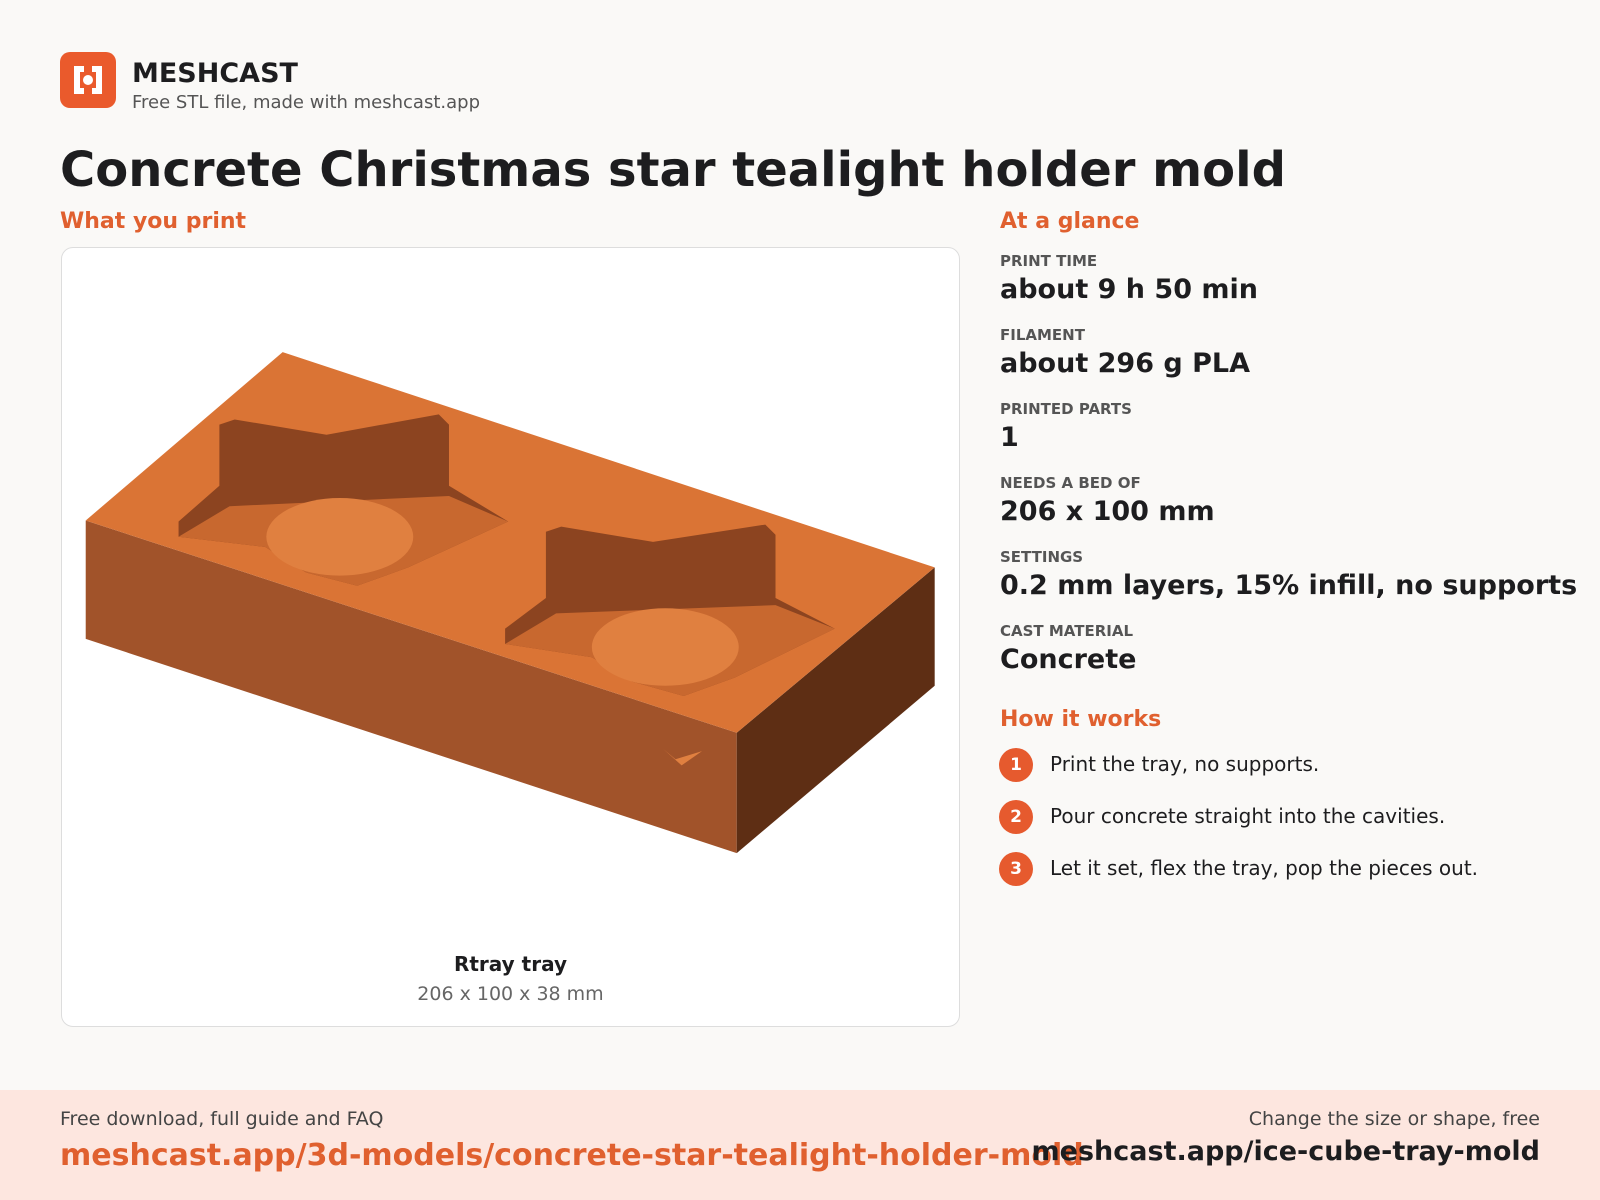 This screenshot has height=1200, width=1600. Describe the element at coordinates (88, 80) in the screenshot. I see `logo` at that location.